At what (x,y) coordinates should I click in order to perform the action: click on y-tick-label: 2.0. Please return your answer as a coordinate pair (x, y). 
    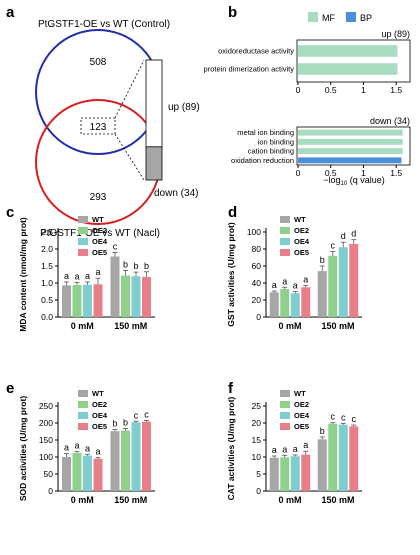
    Looking at the image, I should click on (47, 249).